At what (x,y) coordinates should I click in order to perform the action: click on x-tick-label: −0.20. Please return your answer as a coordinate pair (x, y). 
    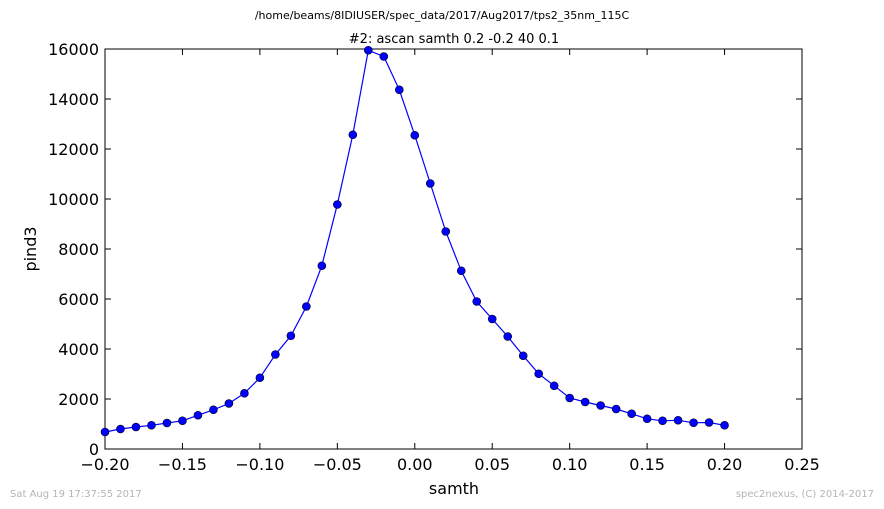
    Looking at the image, I should click on (104, 464).